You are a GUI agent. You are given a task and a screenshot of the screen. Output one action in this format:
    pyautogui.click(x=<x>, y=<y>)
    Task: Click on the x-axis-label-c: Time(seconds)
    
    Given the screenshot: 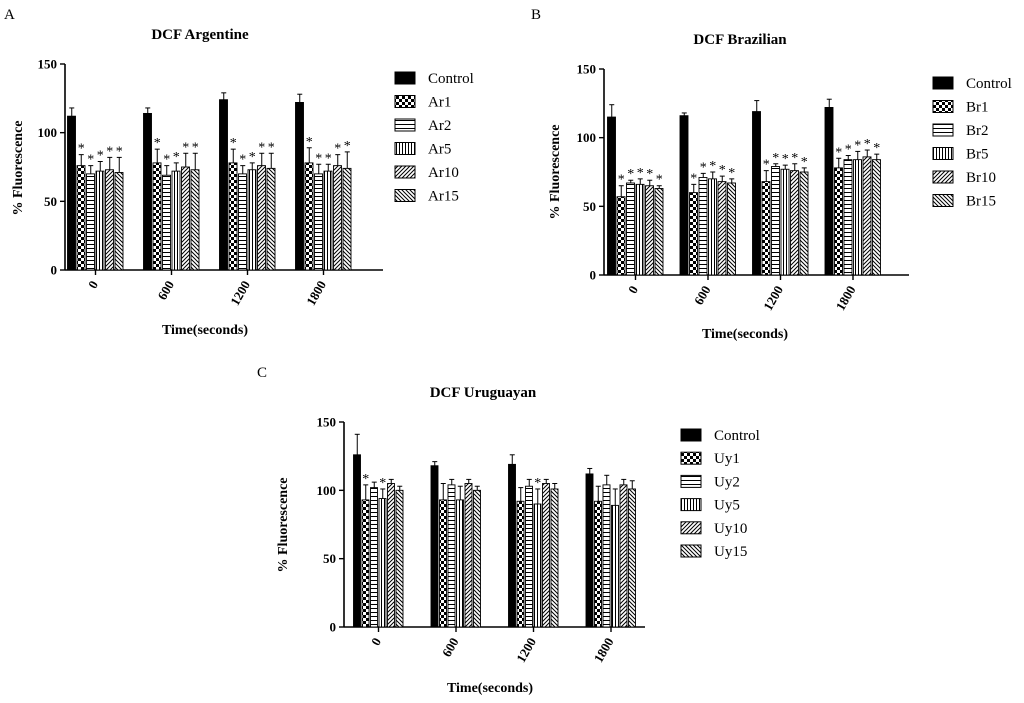 What is the action you would take?
    pyautogui.click(x=490, y=688)
    